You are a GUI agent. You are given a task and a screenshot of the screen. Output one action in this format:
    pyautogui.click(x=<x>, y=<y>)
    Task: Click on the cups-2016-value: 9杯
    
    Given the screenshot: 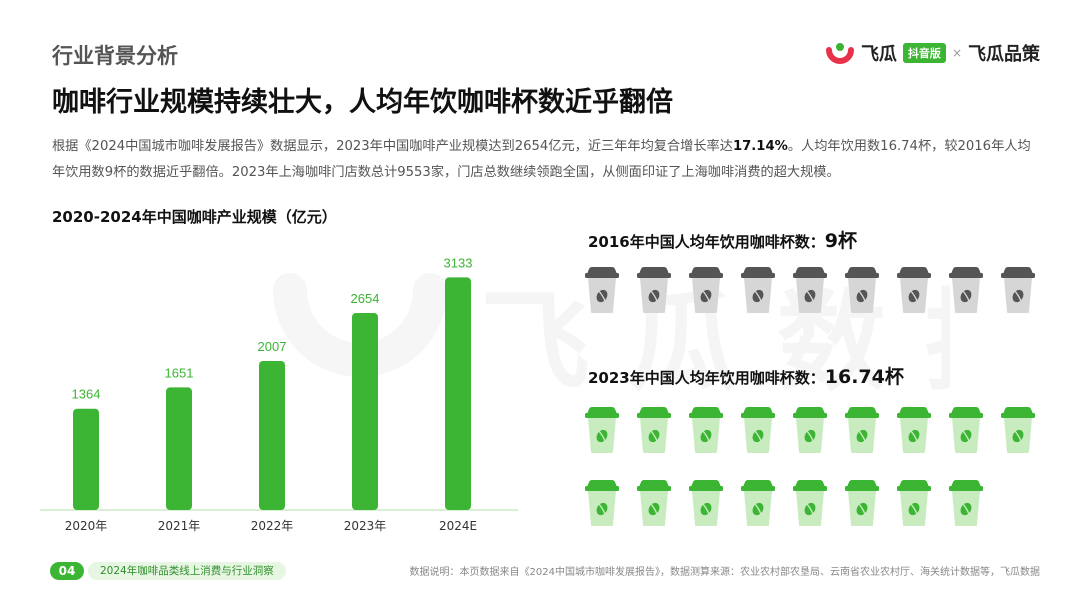 What is the action you would take?
    pyautogui.click(x=840, y=241)
    